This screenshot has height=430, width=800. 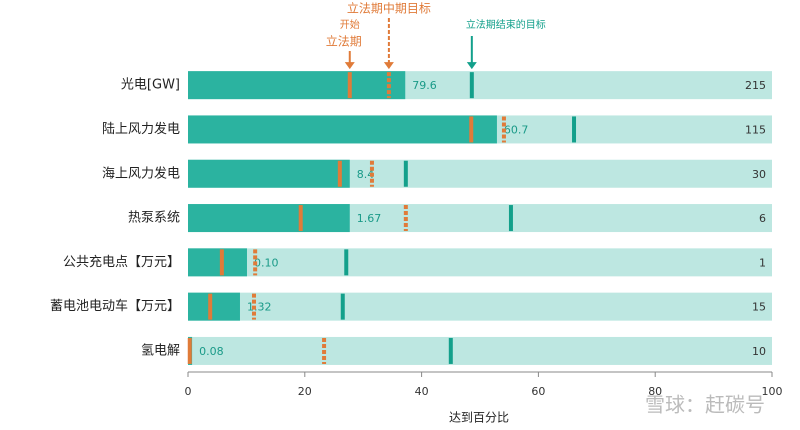 I want to click on category-label: 陆上风力发电, so click(x=141, y=129).